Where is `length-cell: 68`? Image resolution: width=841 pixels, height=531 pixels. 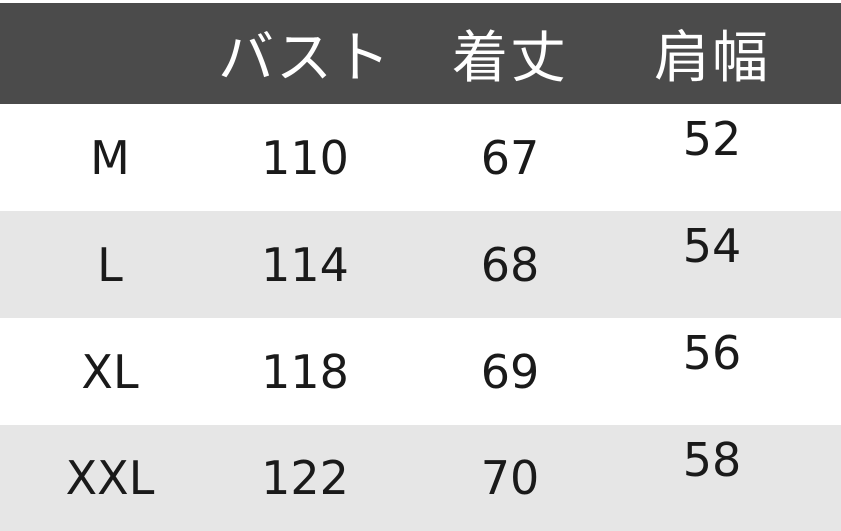
length-cell: 68 is located at coordinates (510, 264).